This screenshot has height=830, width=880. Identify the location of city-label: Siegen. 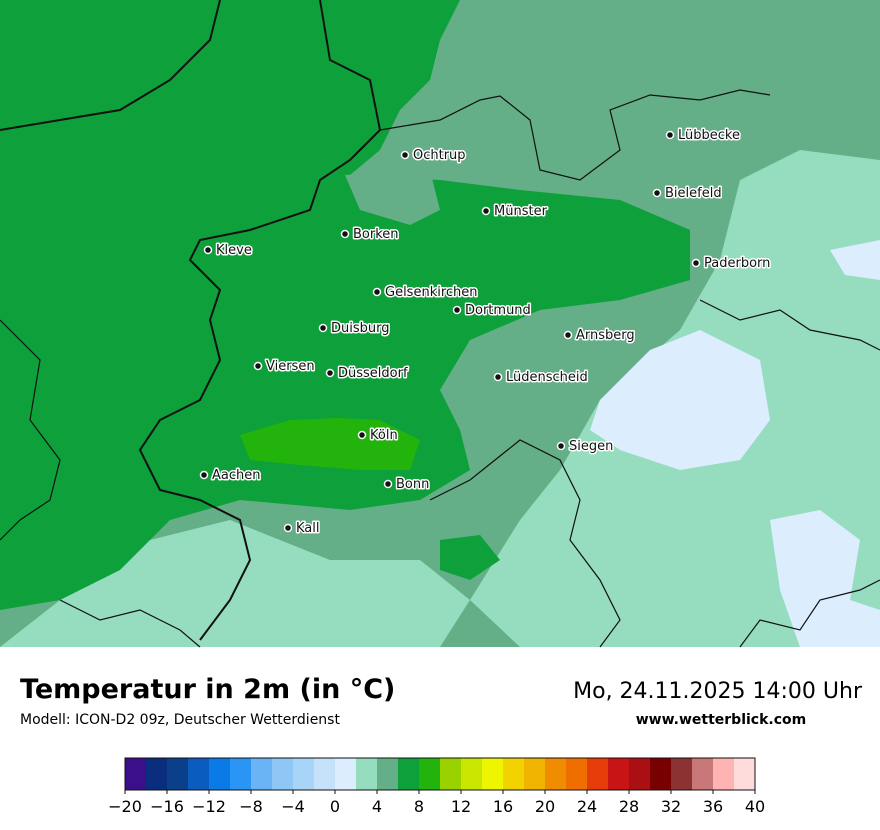
(591, 446).